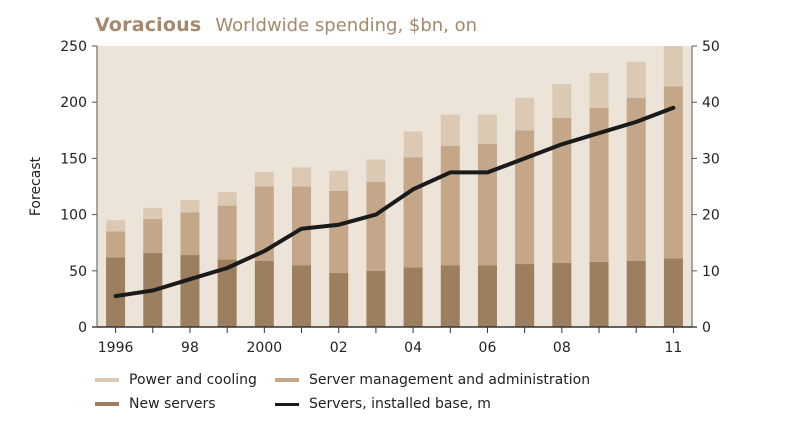  I want to click on x-tick-label-1996: 1996, so click(116, 348).